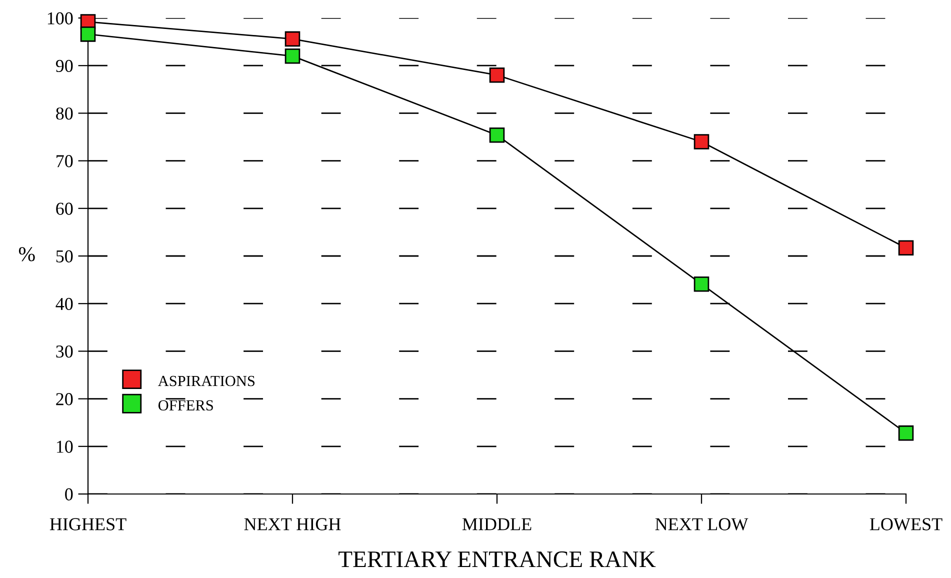 This screenshot has width=951, height=578. What do you see at coordinates (701, 524) in the screenshot?
I see `x-tick-label: NEXT LOW` at bounding box center [701, 524].